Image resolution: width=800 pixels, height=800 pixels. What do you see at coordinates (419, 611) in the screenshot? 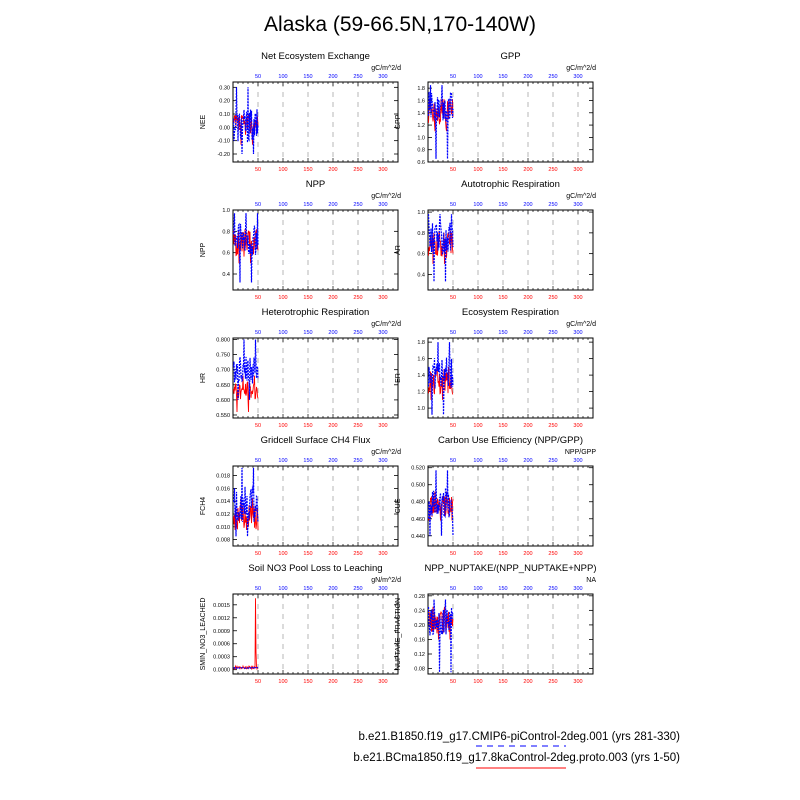
I see `y-tick-label: 0.24` at bounding box center [419, 611].